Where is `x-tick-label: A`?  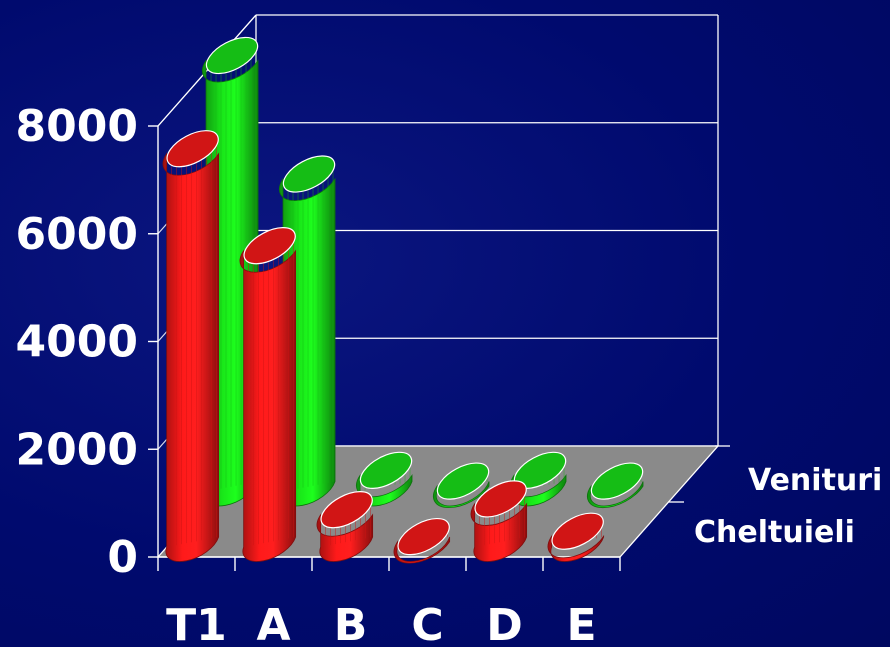 x-tick-label: A is located at coordinates (273, 623).